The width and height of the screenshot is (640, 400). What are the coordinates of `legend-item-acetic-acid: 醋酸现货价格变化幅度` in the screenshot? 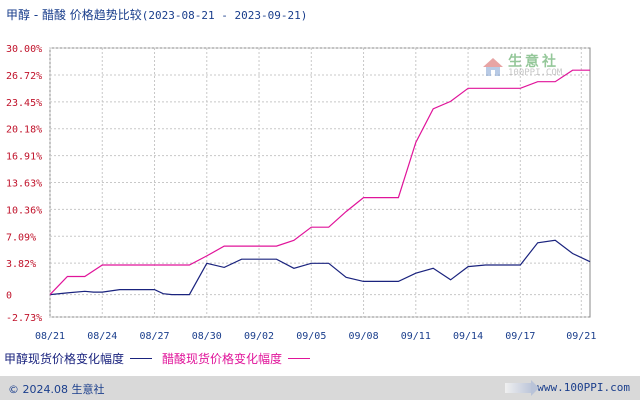 It's located at (236, 358).